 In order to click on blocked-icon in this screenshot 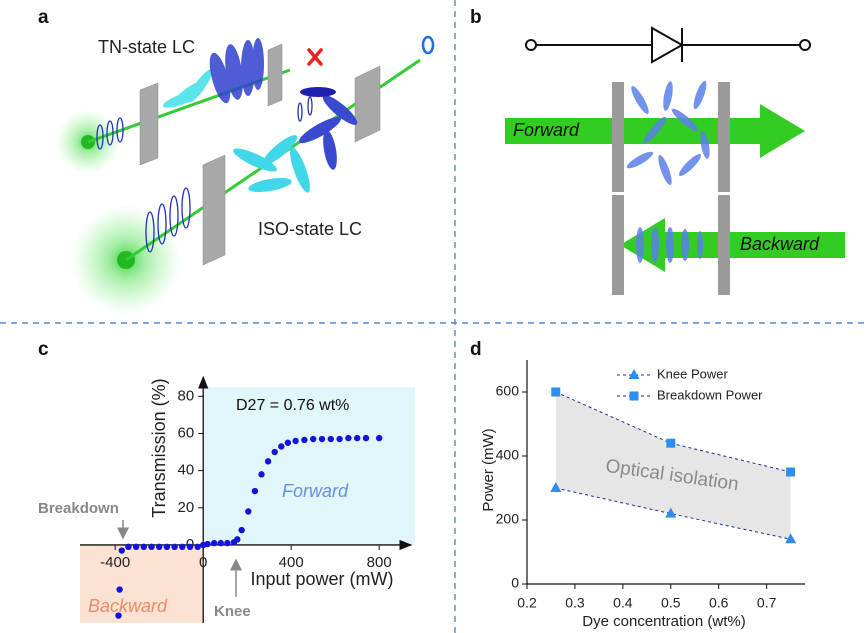, I will do `click(315, 57)`.